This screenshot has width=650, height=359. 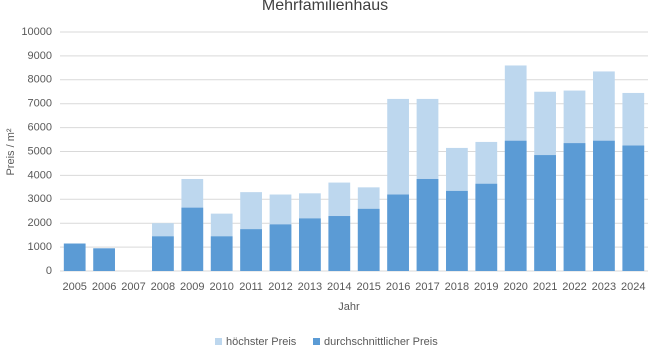 What do you see at coordinates (192, 287) in the screenshot?
I see `x-tick-label: 2009` at bounding box center [192, 287].